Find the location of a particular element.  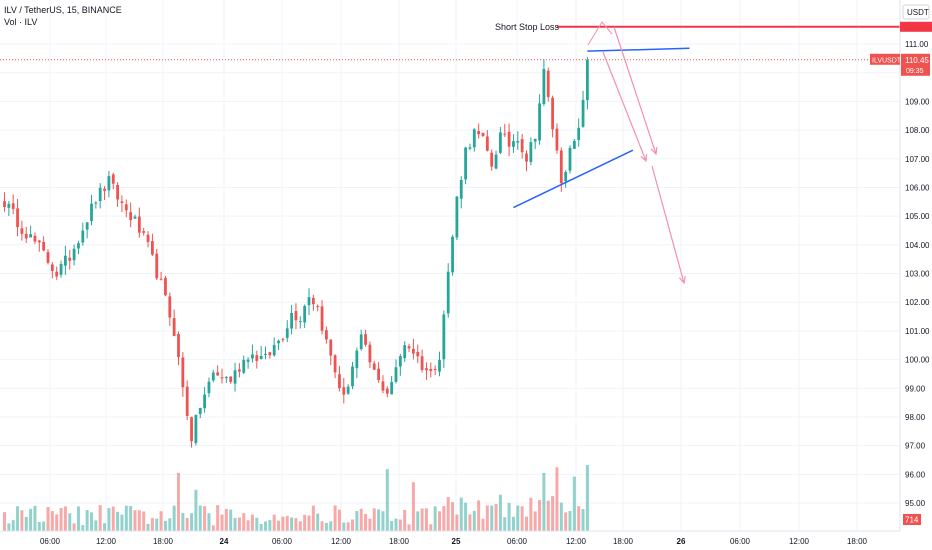

volume-legend: Vol · ILV is located at coordinates (21, 22).